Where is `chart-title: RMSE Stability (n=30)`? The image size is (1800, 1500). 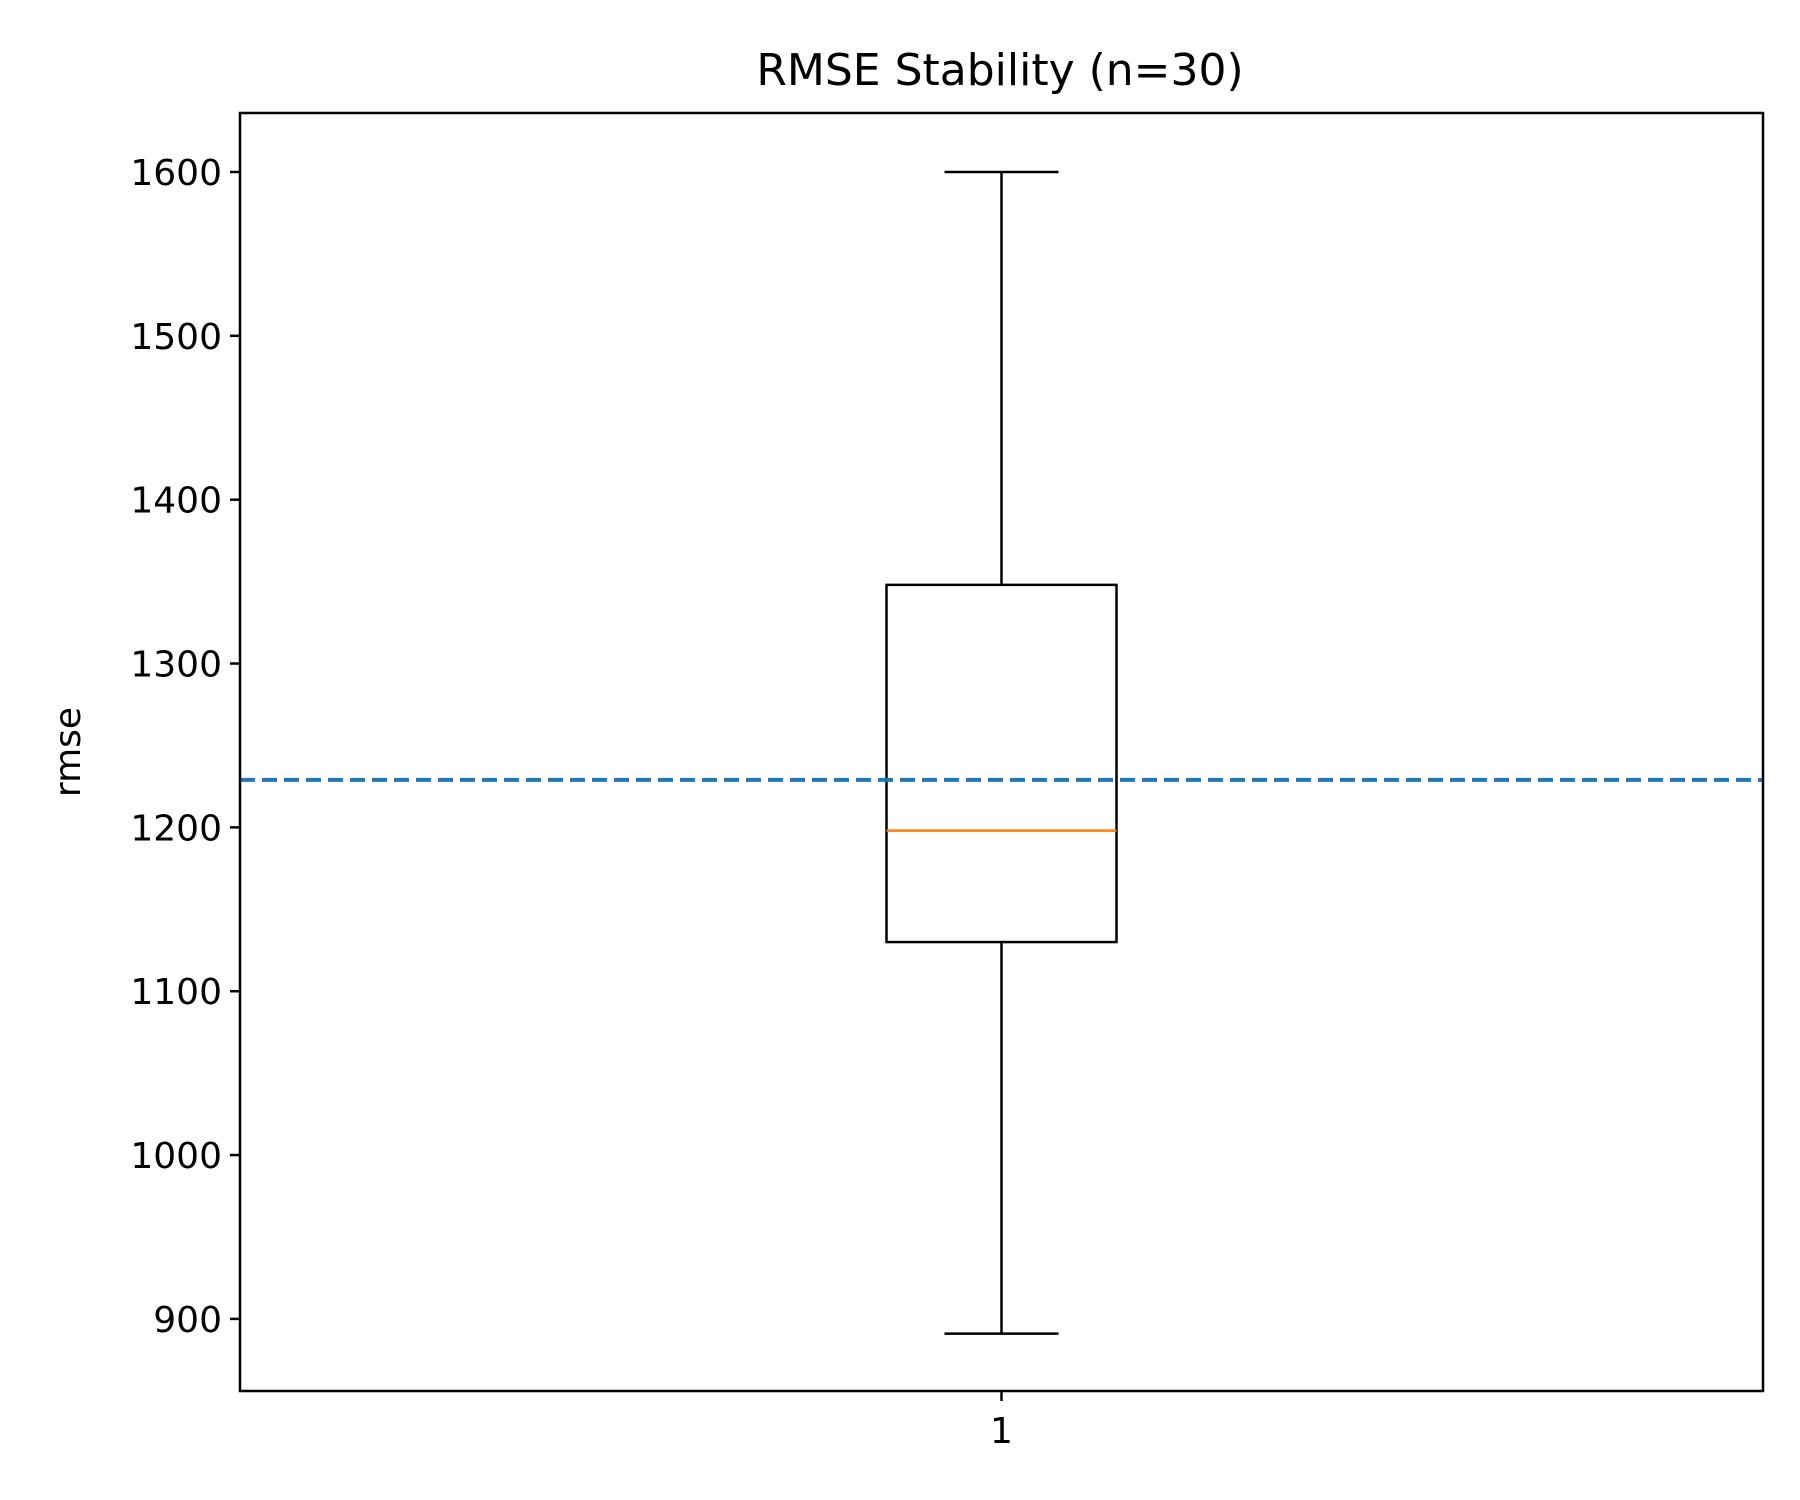 chart-title: RMSE Stability (n=30) is located at coordinates (999, 70).